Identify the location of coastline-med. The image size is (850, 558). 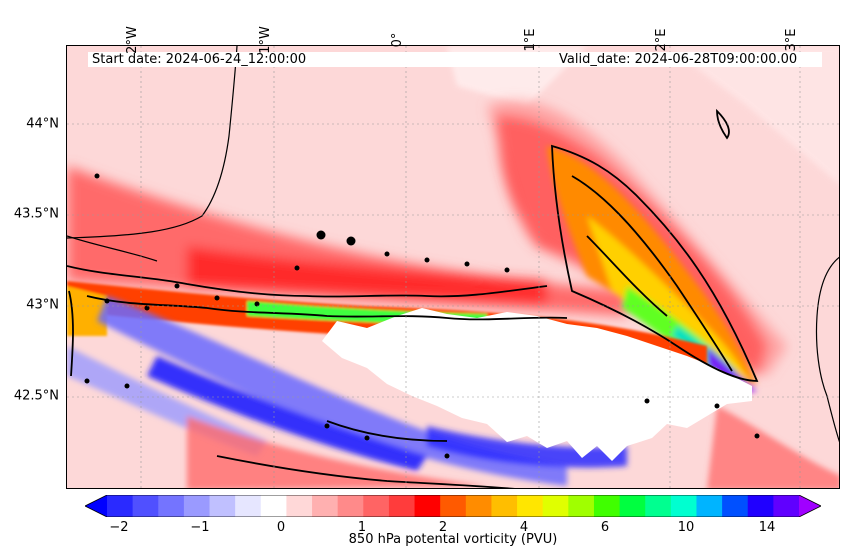
(827, 349).